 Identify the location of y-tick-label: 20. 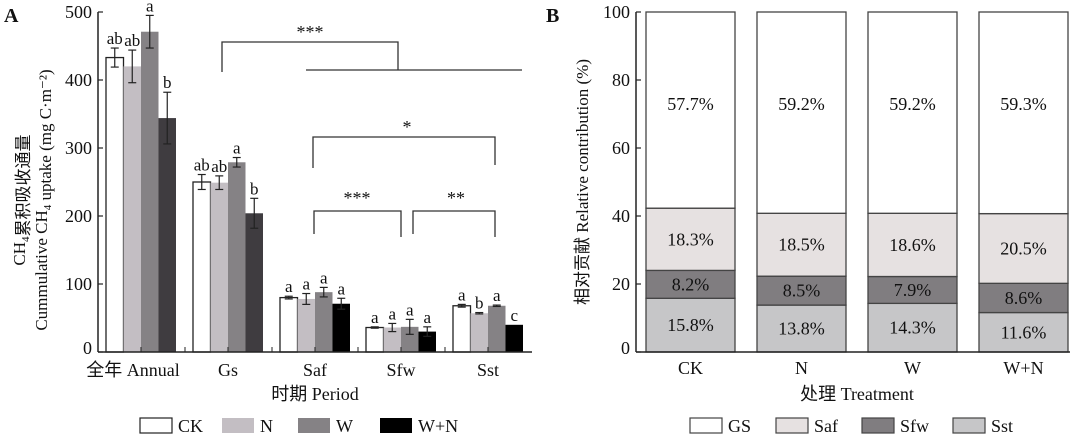
(621, 284).